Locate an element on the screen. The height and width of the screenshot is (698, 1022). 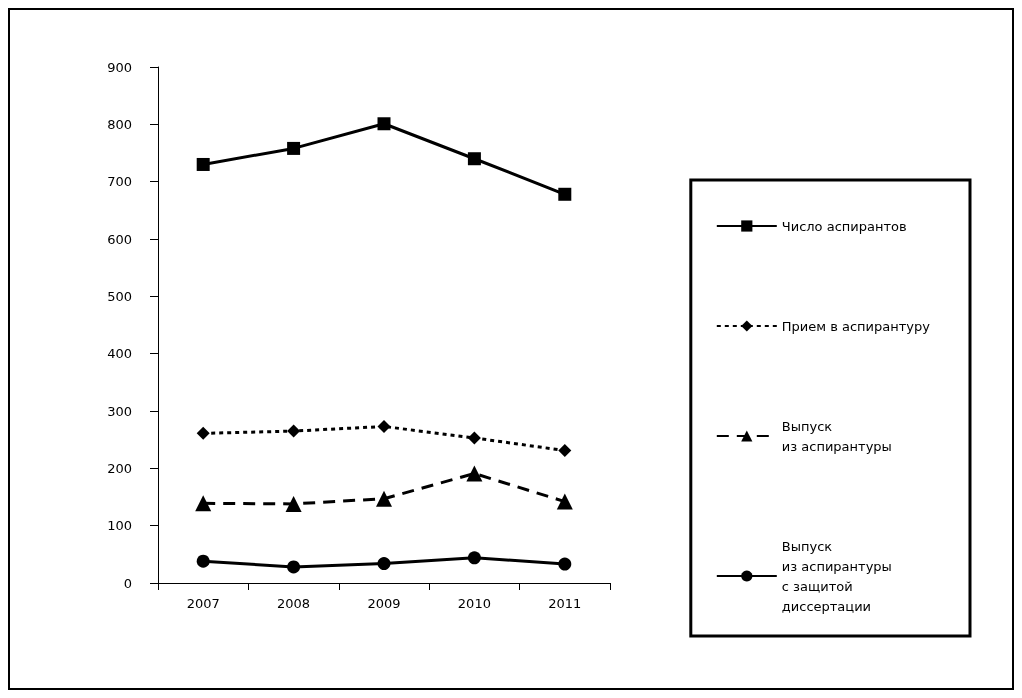
y-tick-label: 100 is located at coordinates (119, 526).